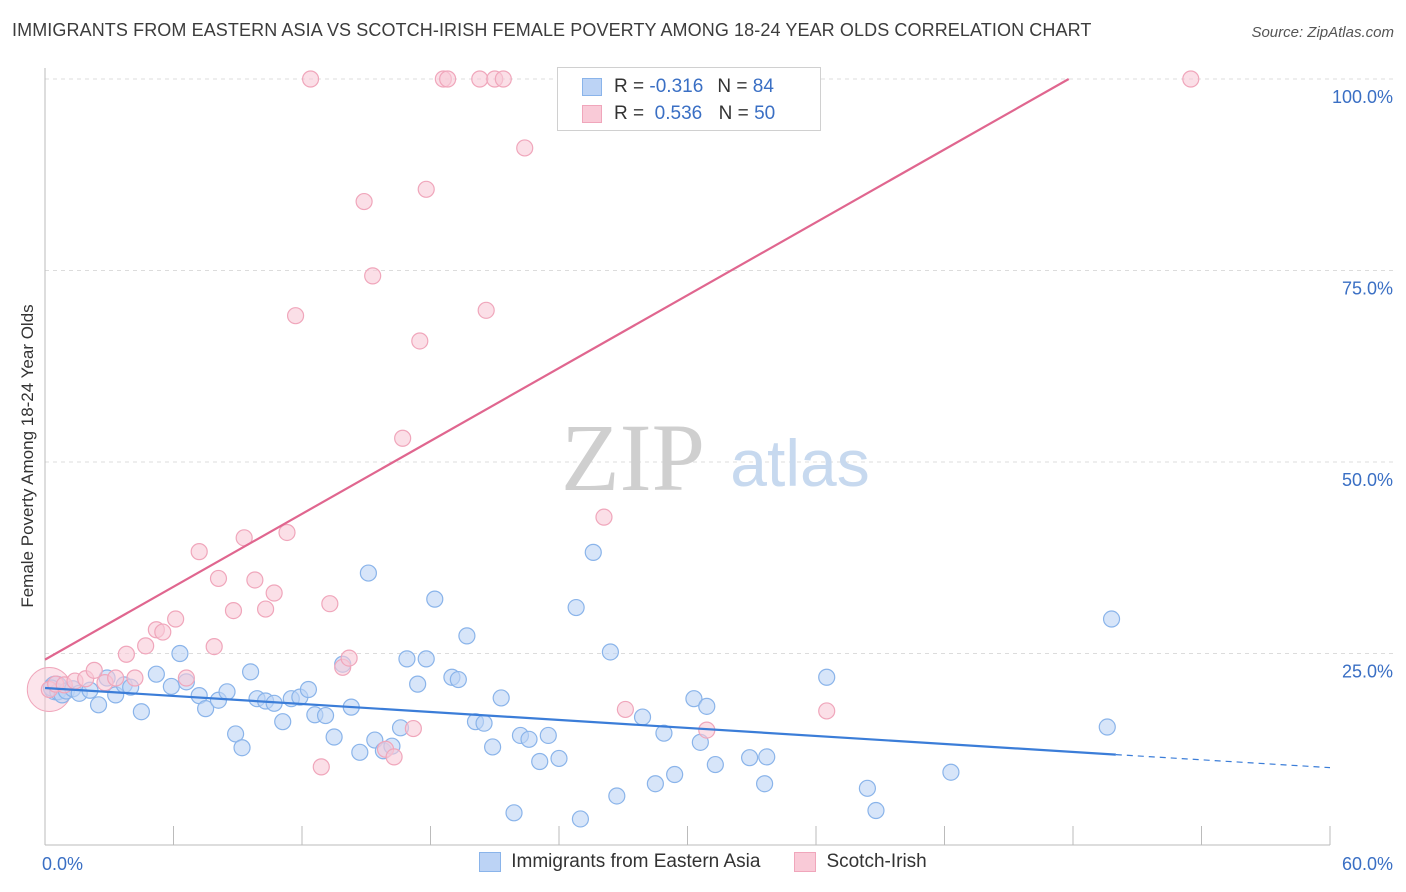  I want to click on legend-row-scotch-irish: R = 0.536 N = 50, so click(678, 114).